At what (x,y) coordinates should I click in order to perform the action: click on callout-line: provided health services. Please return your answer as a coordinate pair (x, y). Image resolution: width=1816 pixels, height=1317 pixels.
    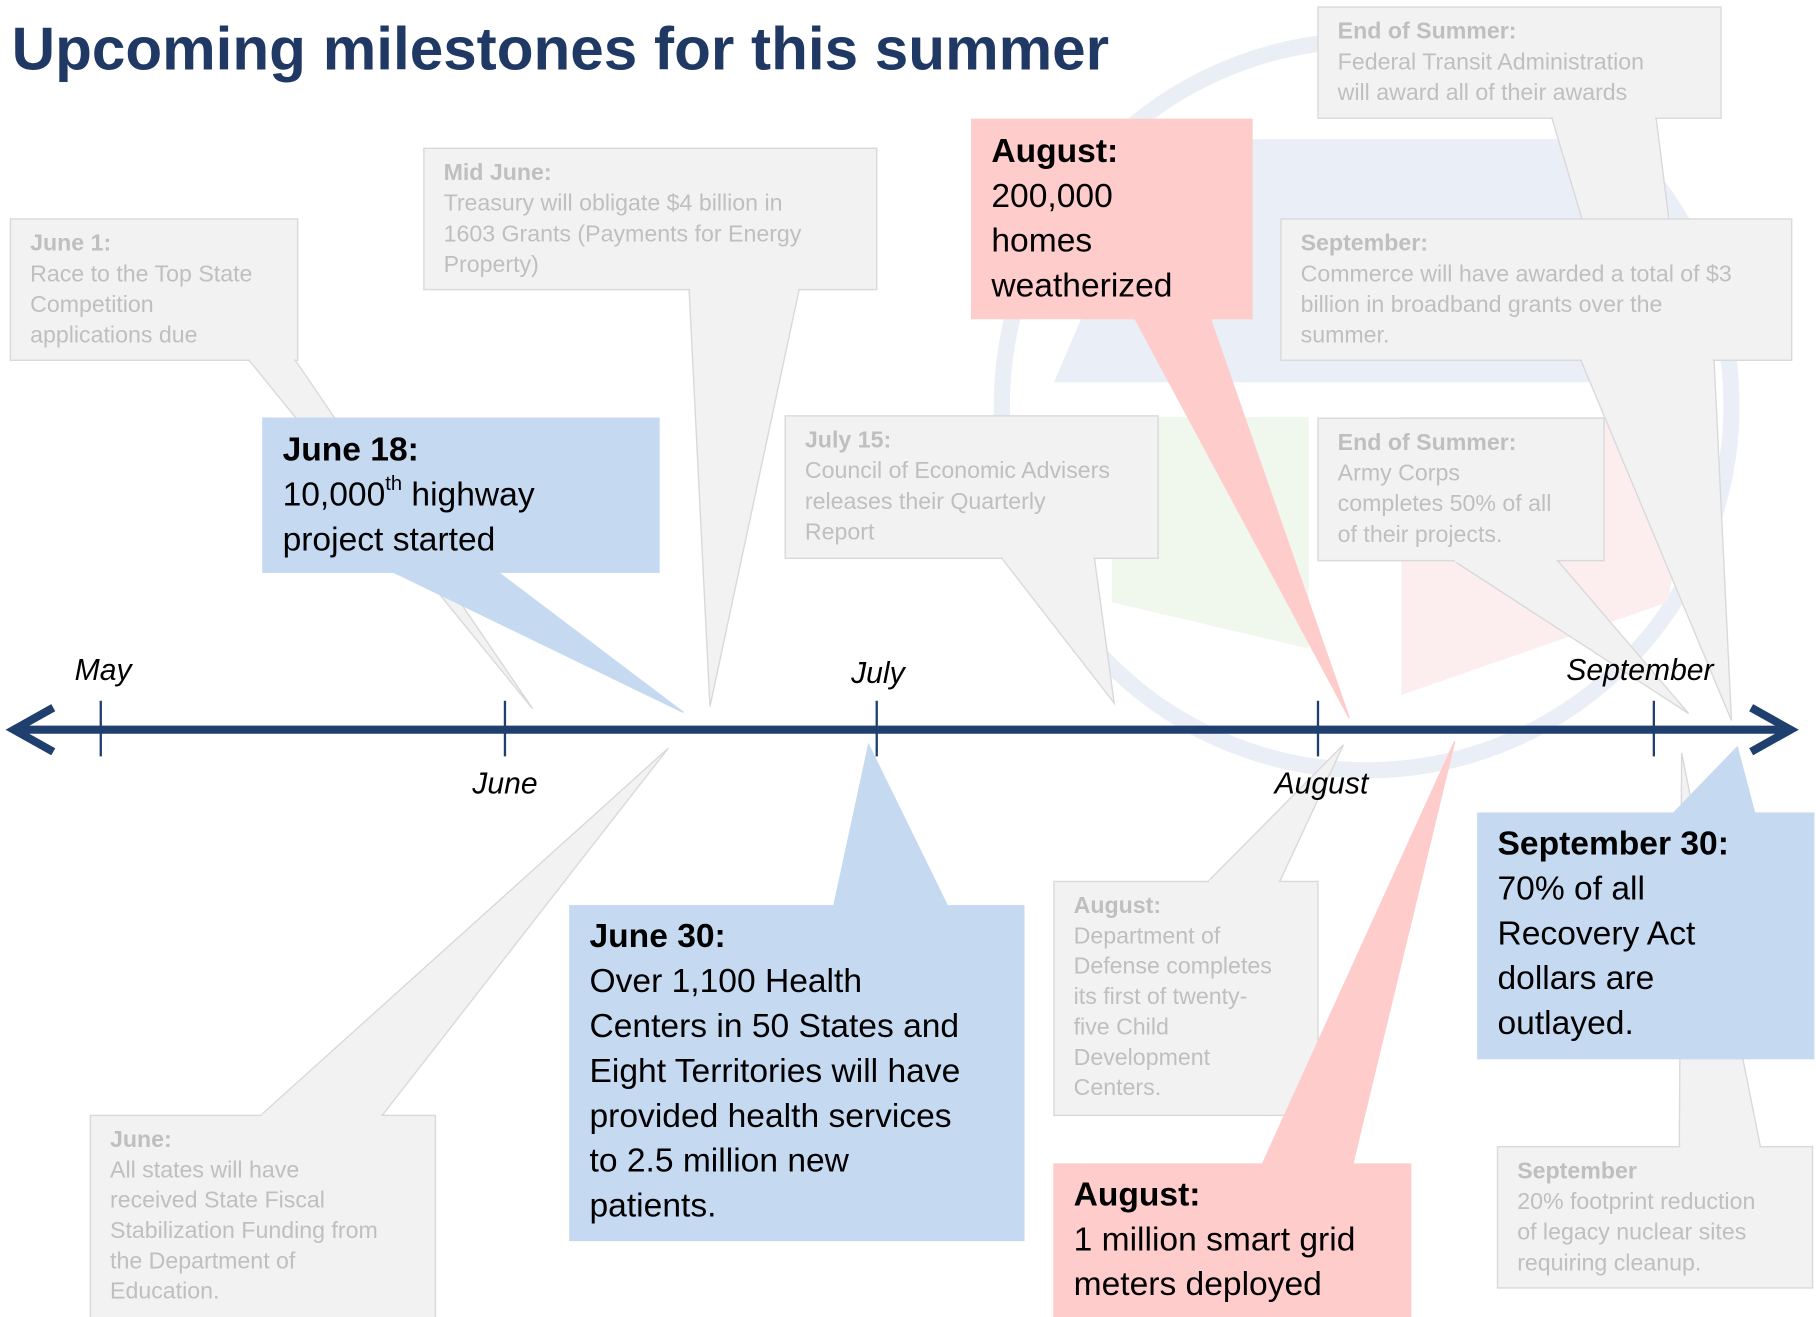
    Looking at the image, I should click on (771, 1116).